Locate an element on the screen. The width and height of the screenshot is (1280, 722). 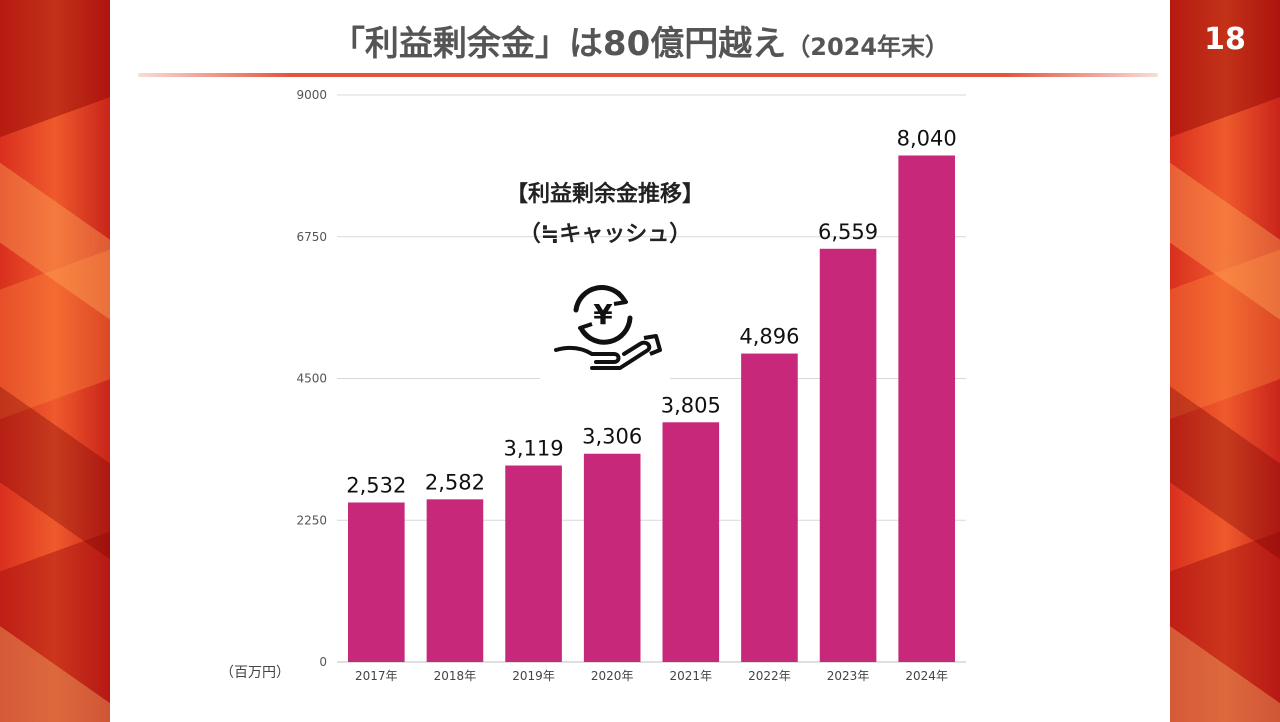
x-tick-label: 2021年 is located at coordinates (691, 676).